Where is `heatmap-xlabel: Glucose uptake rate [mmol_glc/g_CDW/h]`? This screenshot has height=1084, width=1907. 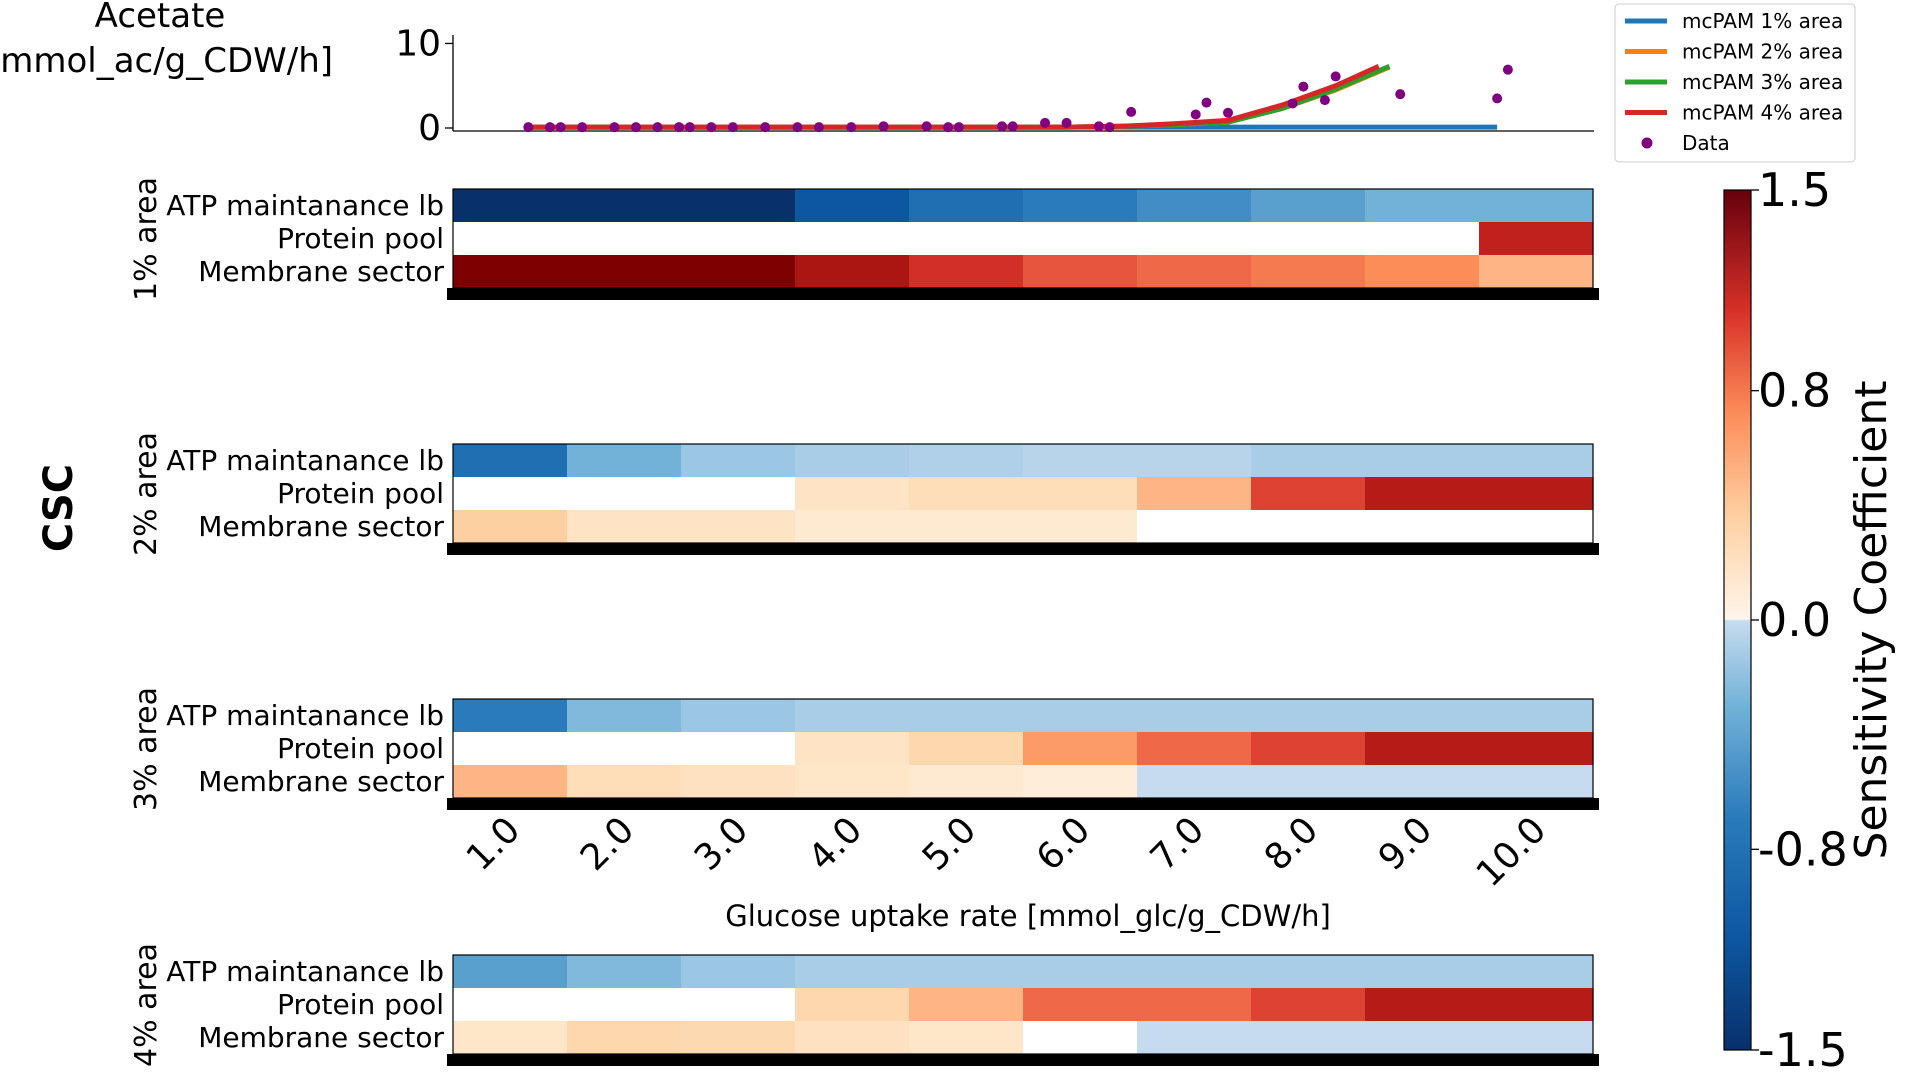
heatmap-xlabel: Glucose uptake rate [mmol_glc/g_CDW/h] is located at coordinates (1028, 916).